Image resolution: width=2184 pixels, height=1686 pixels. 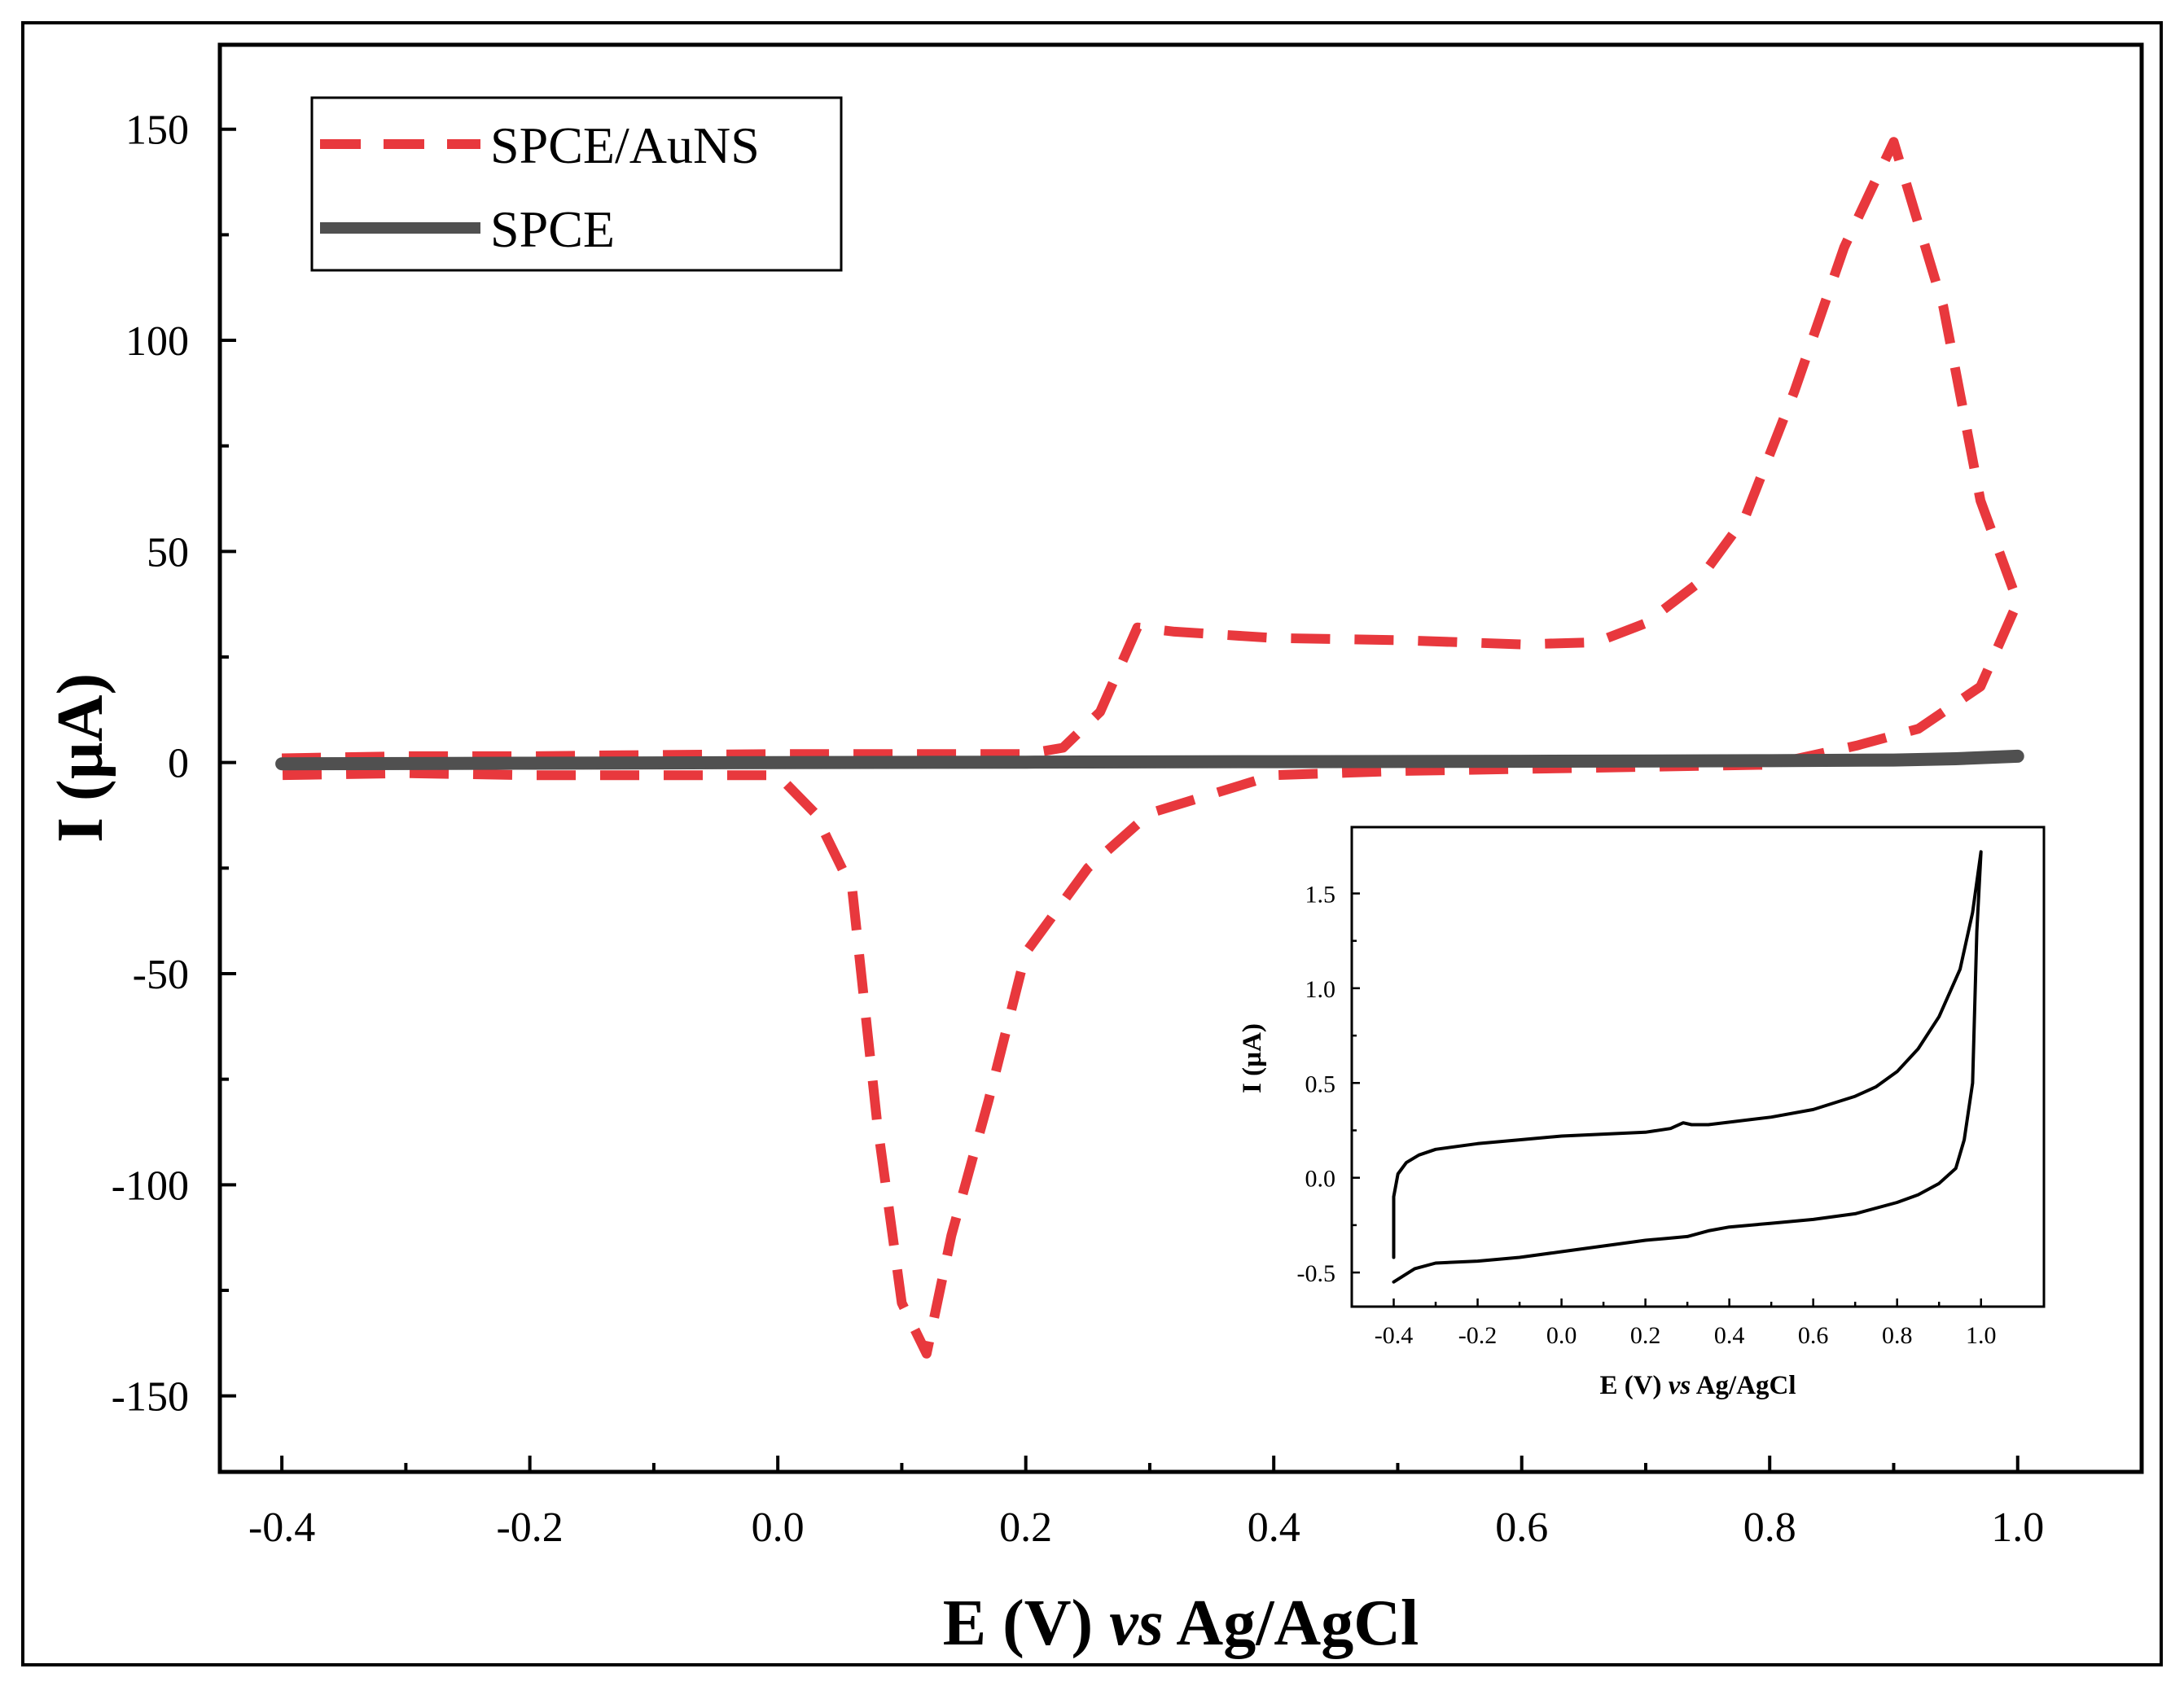 I want to click on main-y-tick-label: 100, so click(x=157, y=342).